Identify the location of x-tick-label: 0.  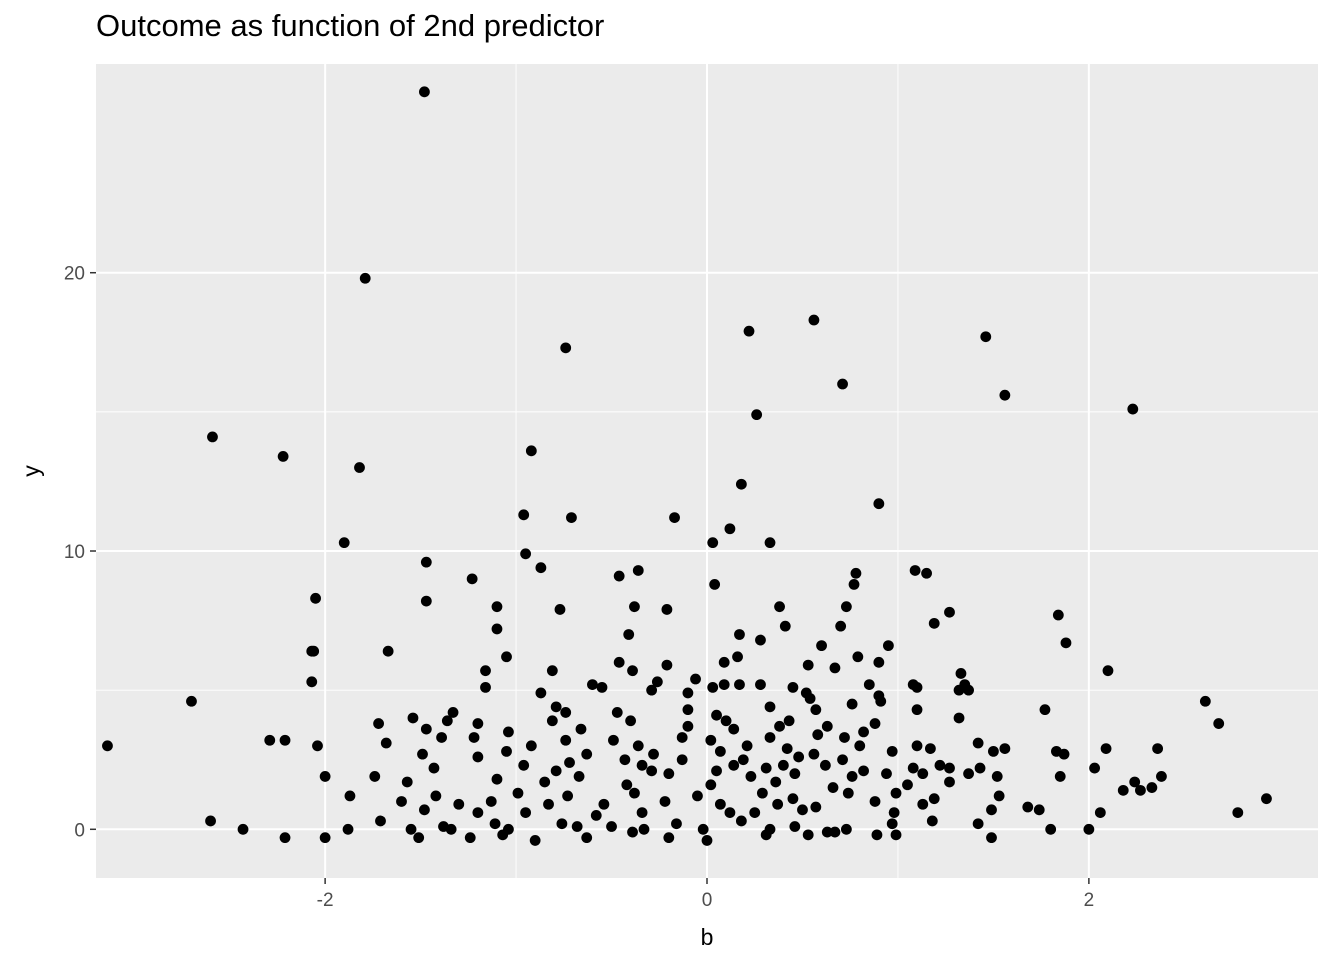
(707, 900).